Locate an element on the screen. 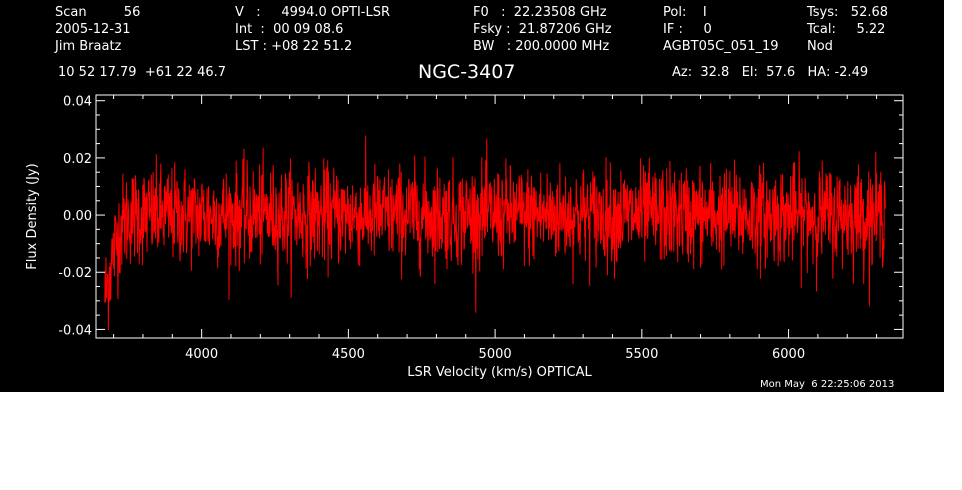  az-el-ha: Az: 32.8 El: 57.6 HA: -2.49 is located at coordinates (770, 72).